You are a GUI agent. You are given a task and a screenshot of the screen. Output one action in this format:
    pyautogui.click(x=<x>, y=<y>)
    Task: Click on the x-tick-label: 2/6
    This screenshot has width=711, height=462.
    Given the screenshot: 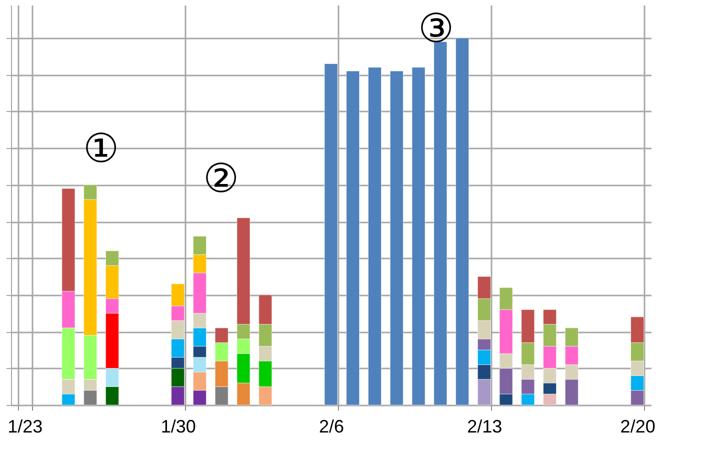 What is the action you would take?
    pyautogui.click(x=331, y=426)
    